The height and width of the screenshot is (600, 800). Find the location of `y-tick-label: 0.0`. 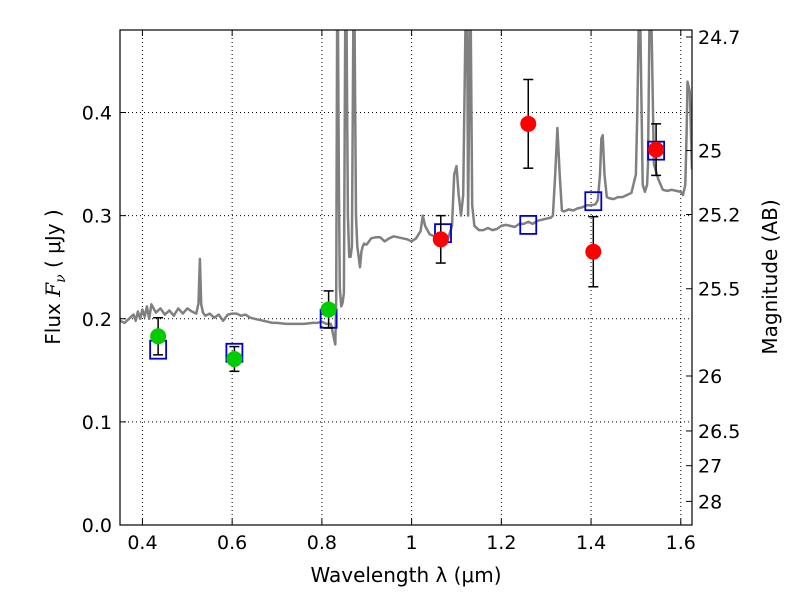

y-tick-label: 0.0 is located at coordinates (97, 526).